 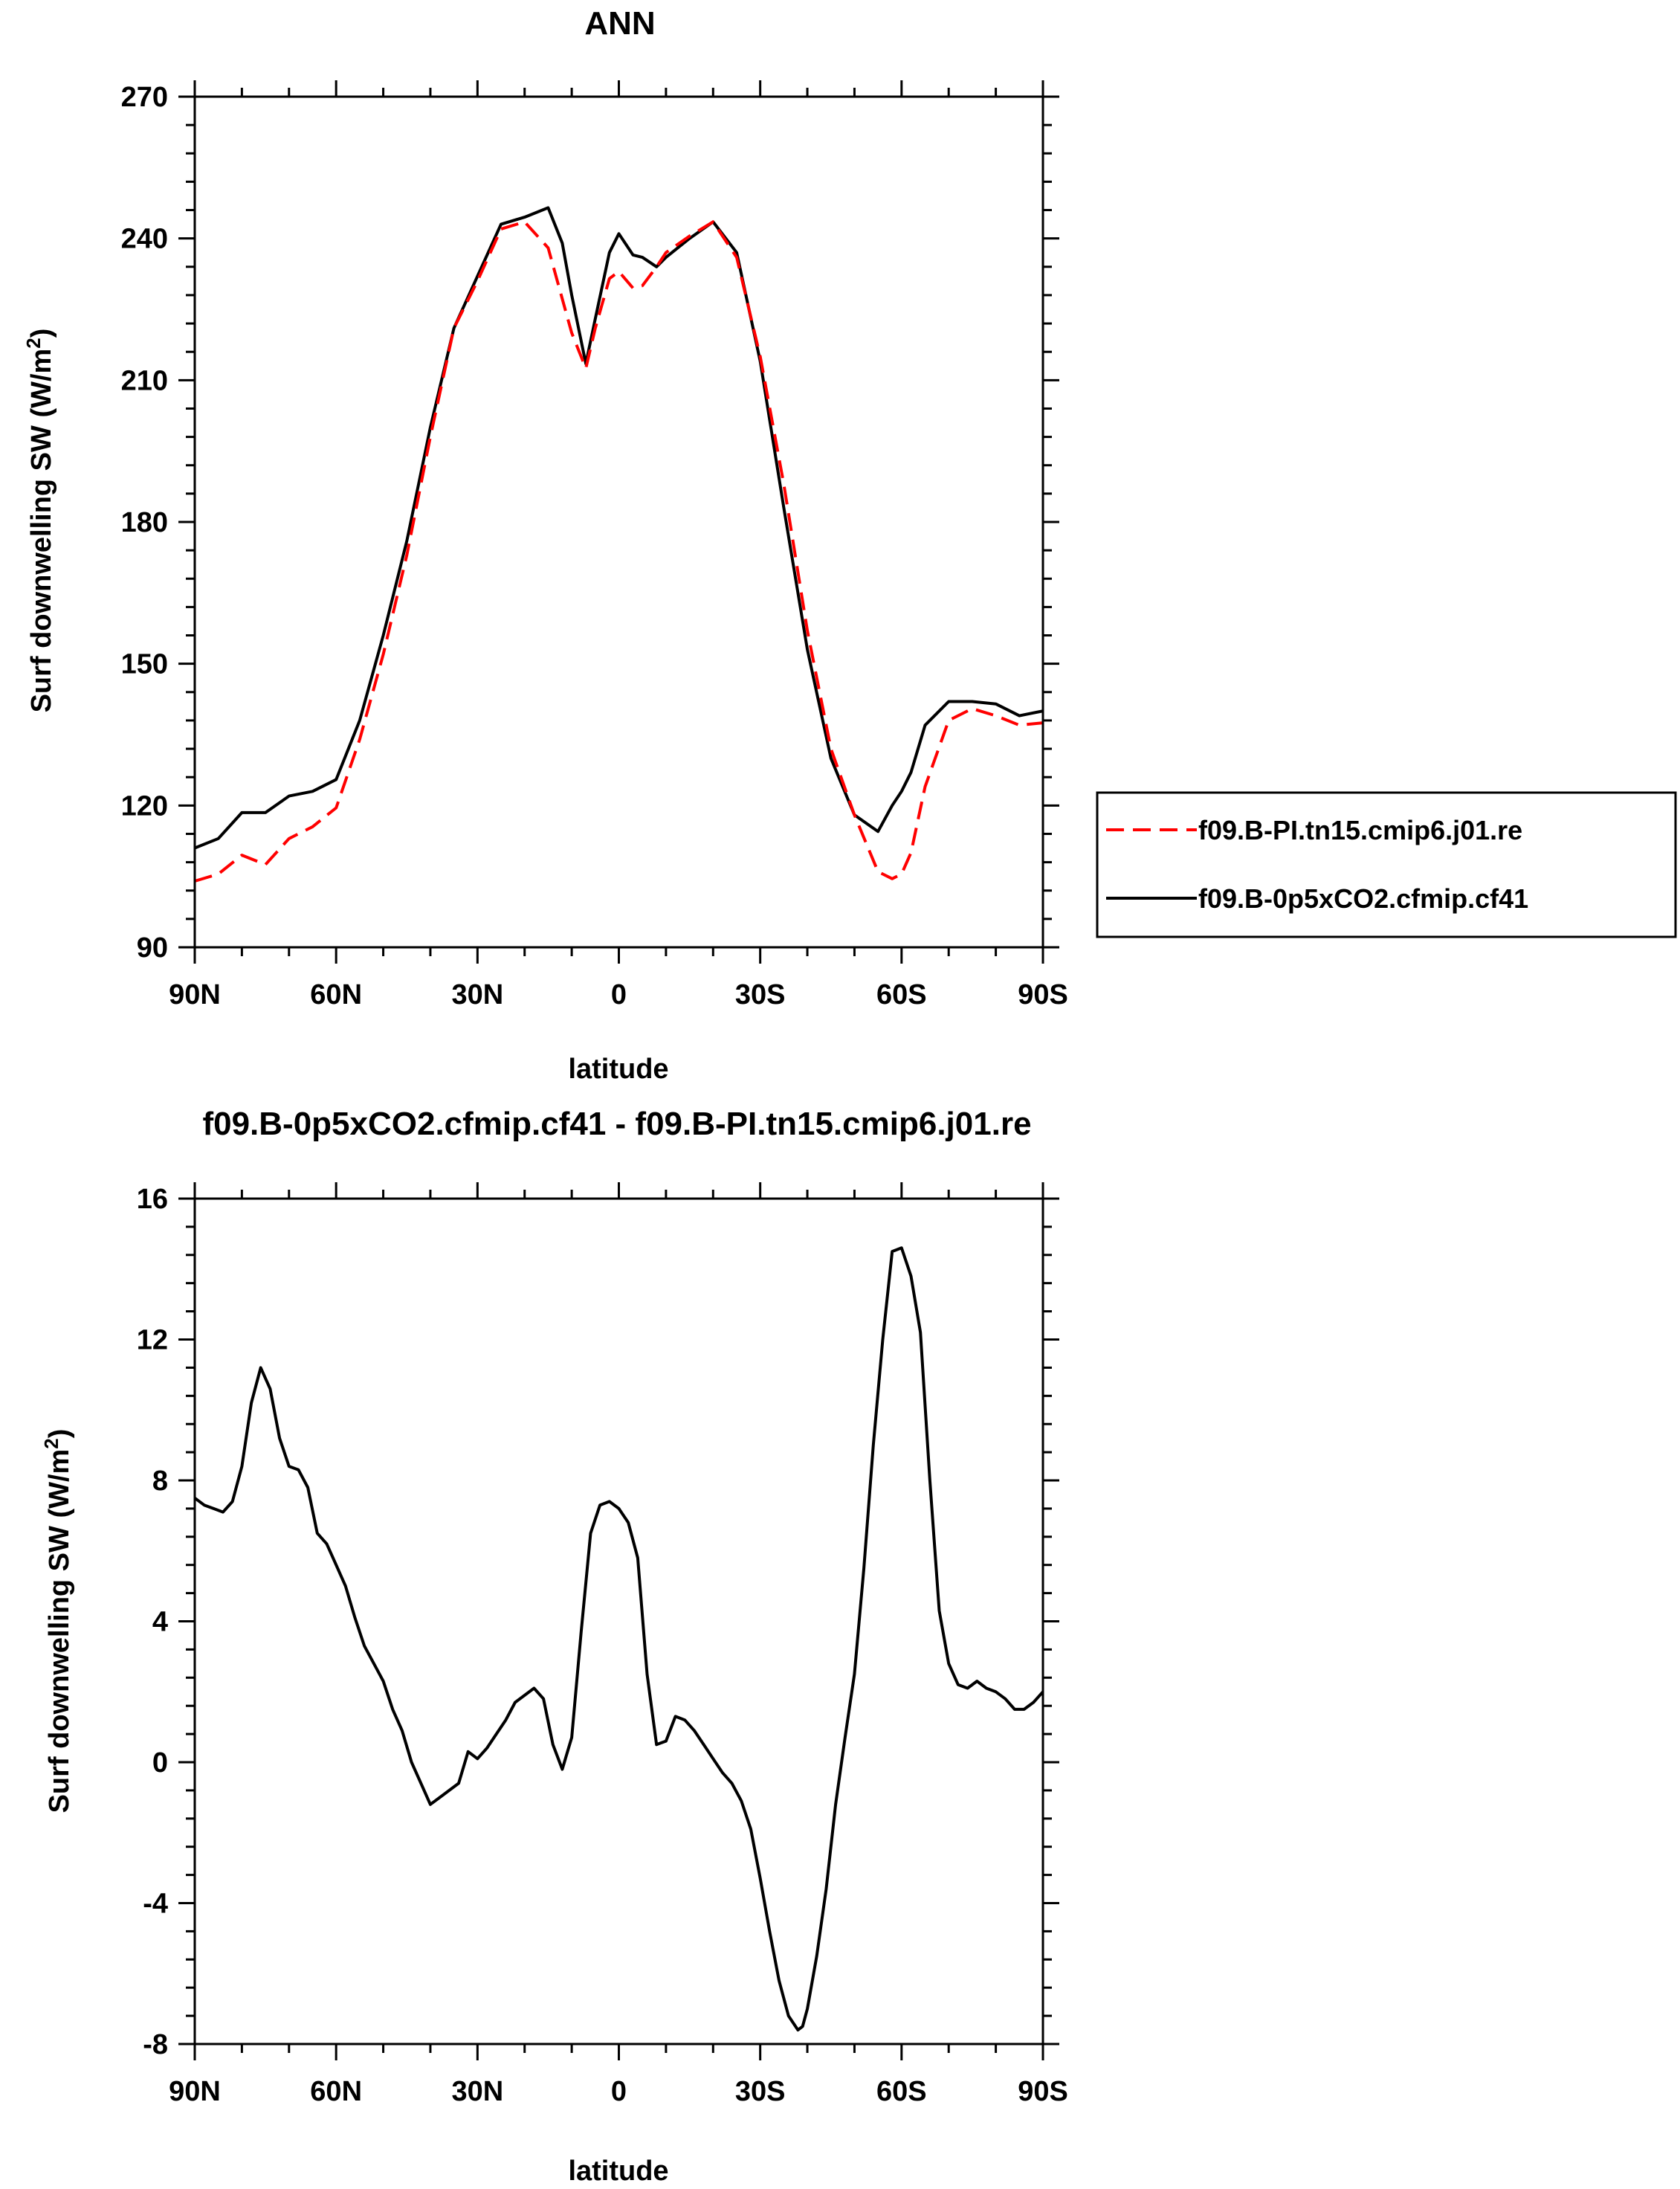 I want to click on top-x-axis-label: latitude, so click(x=618, y=1069).